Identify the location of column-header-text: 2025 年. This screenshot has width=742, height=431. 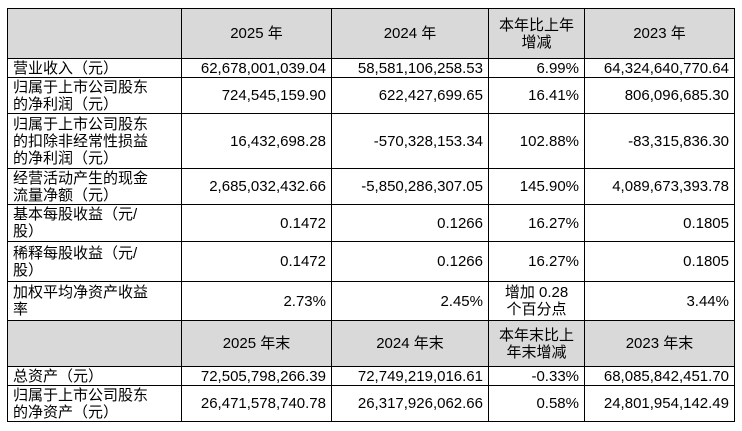
(256, 33).